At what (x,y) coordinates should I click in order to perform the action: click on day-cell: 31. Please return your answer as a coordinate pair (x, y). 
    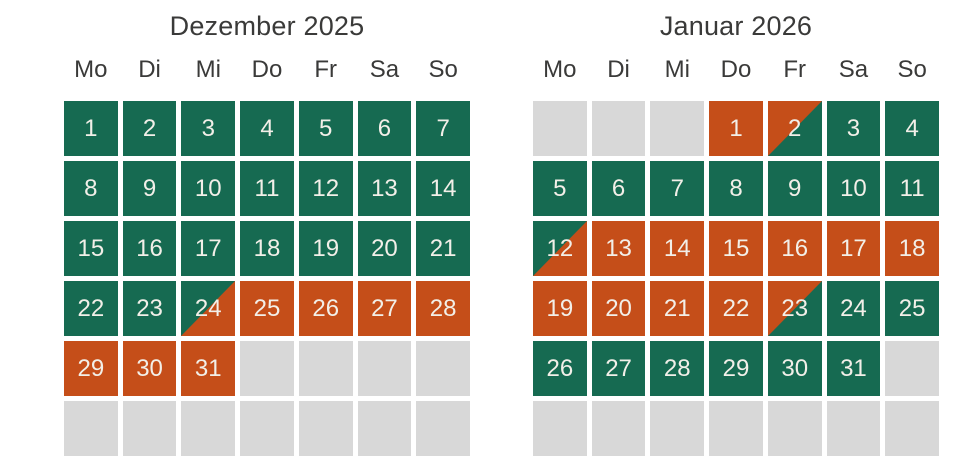
    Looking at the image, I should click on (853, 368).